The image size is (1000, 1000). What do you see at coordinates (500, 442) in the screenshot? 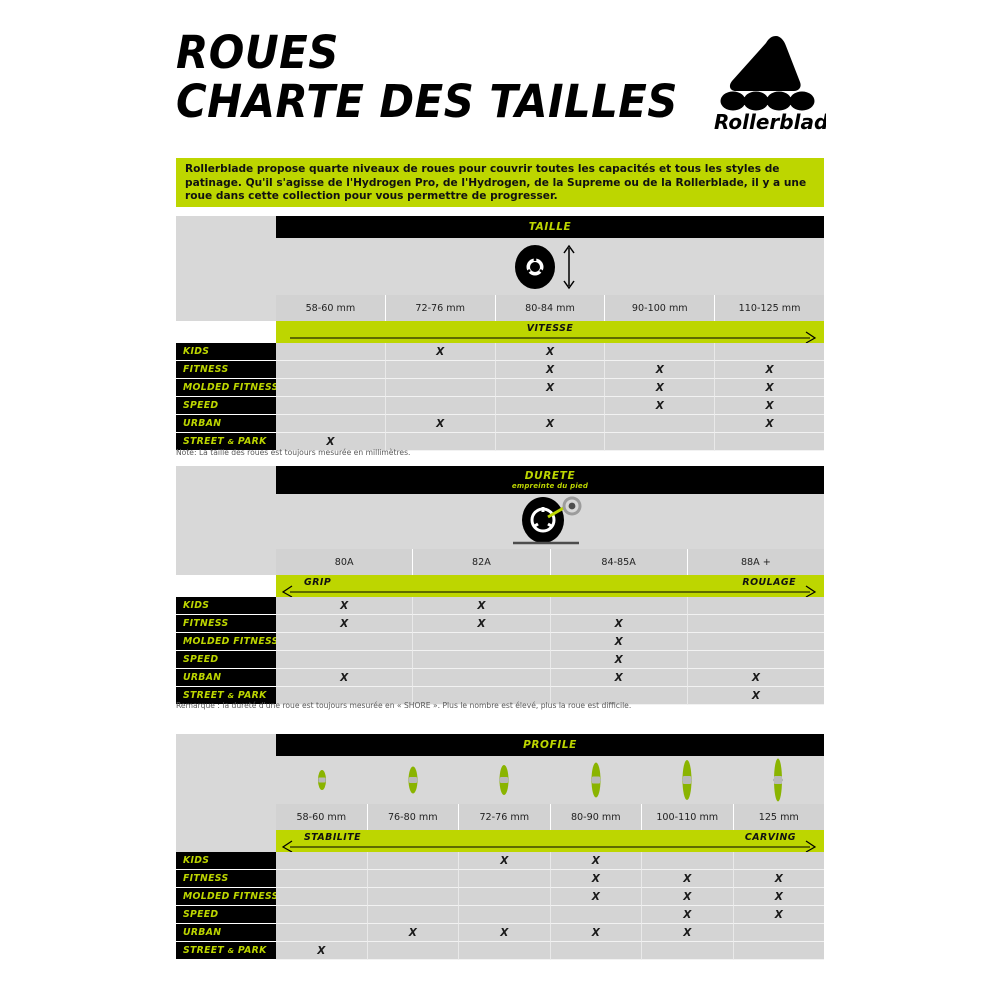
I see `table-row: STREET & PARK X` at bounding box center [500, 442].